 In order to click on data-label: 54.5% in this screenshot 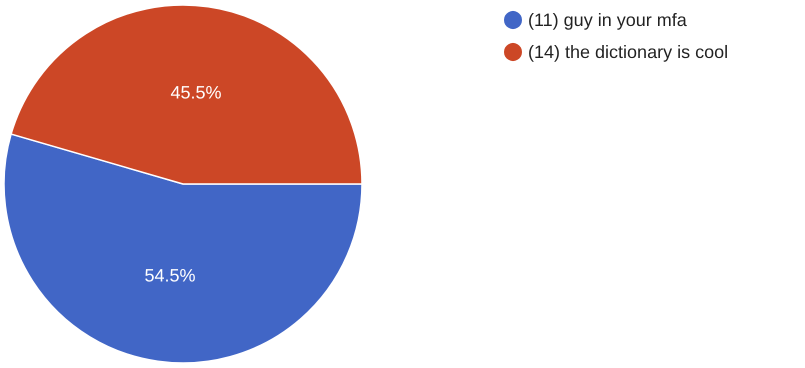, I will do `click(170, 276)`.